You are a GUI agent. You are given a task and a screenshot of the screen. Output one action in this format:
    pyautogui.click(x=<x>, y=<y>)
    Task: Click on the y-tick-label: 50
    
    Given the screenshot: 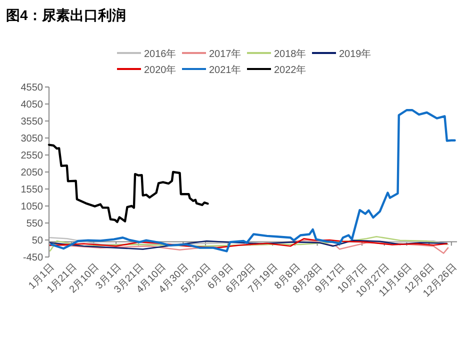 What is the action you would take?
    pyautogui.click(x=38, y=241)
    